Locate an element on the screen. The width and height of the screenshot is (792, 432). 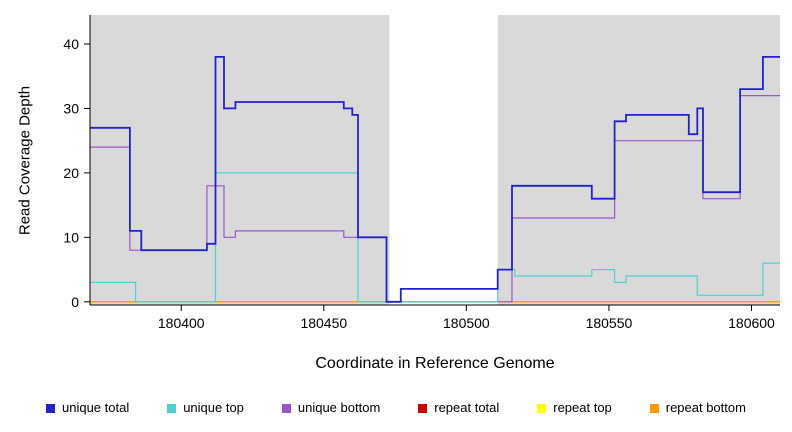
legend-item-unique-bottom: unique bottom is located at coordinates (331, 408).